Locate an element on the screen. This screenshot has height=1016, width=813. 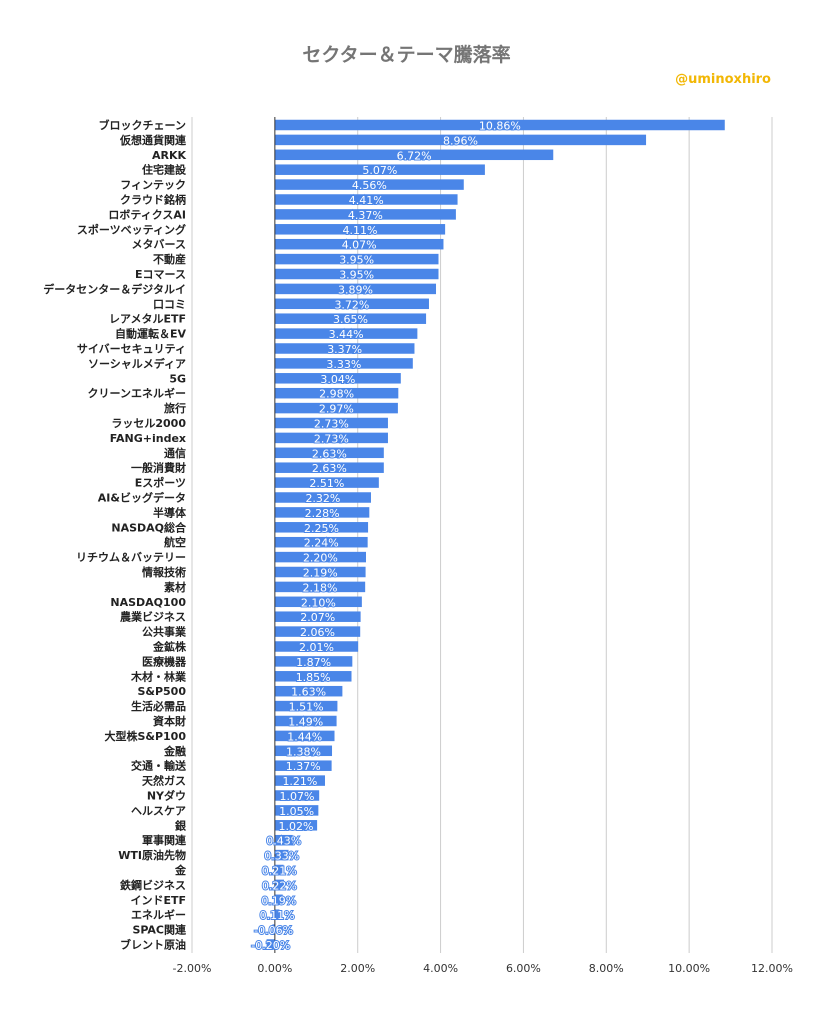
data-label: 1.02% is located at coordinates (296, 826).